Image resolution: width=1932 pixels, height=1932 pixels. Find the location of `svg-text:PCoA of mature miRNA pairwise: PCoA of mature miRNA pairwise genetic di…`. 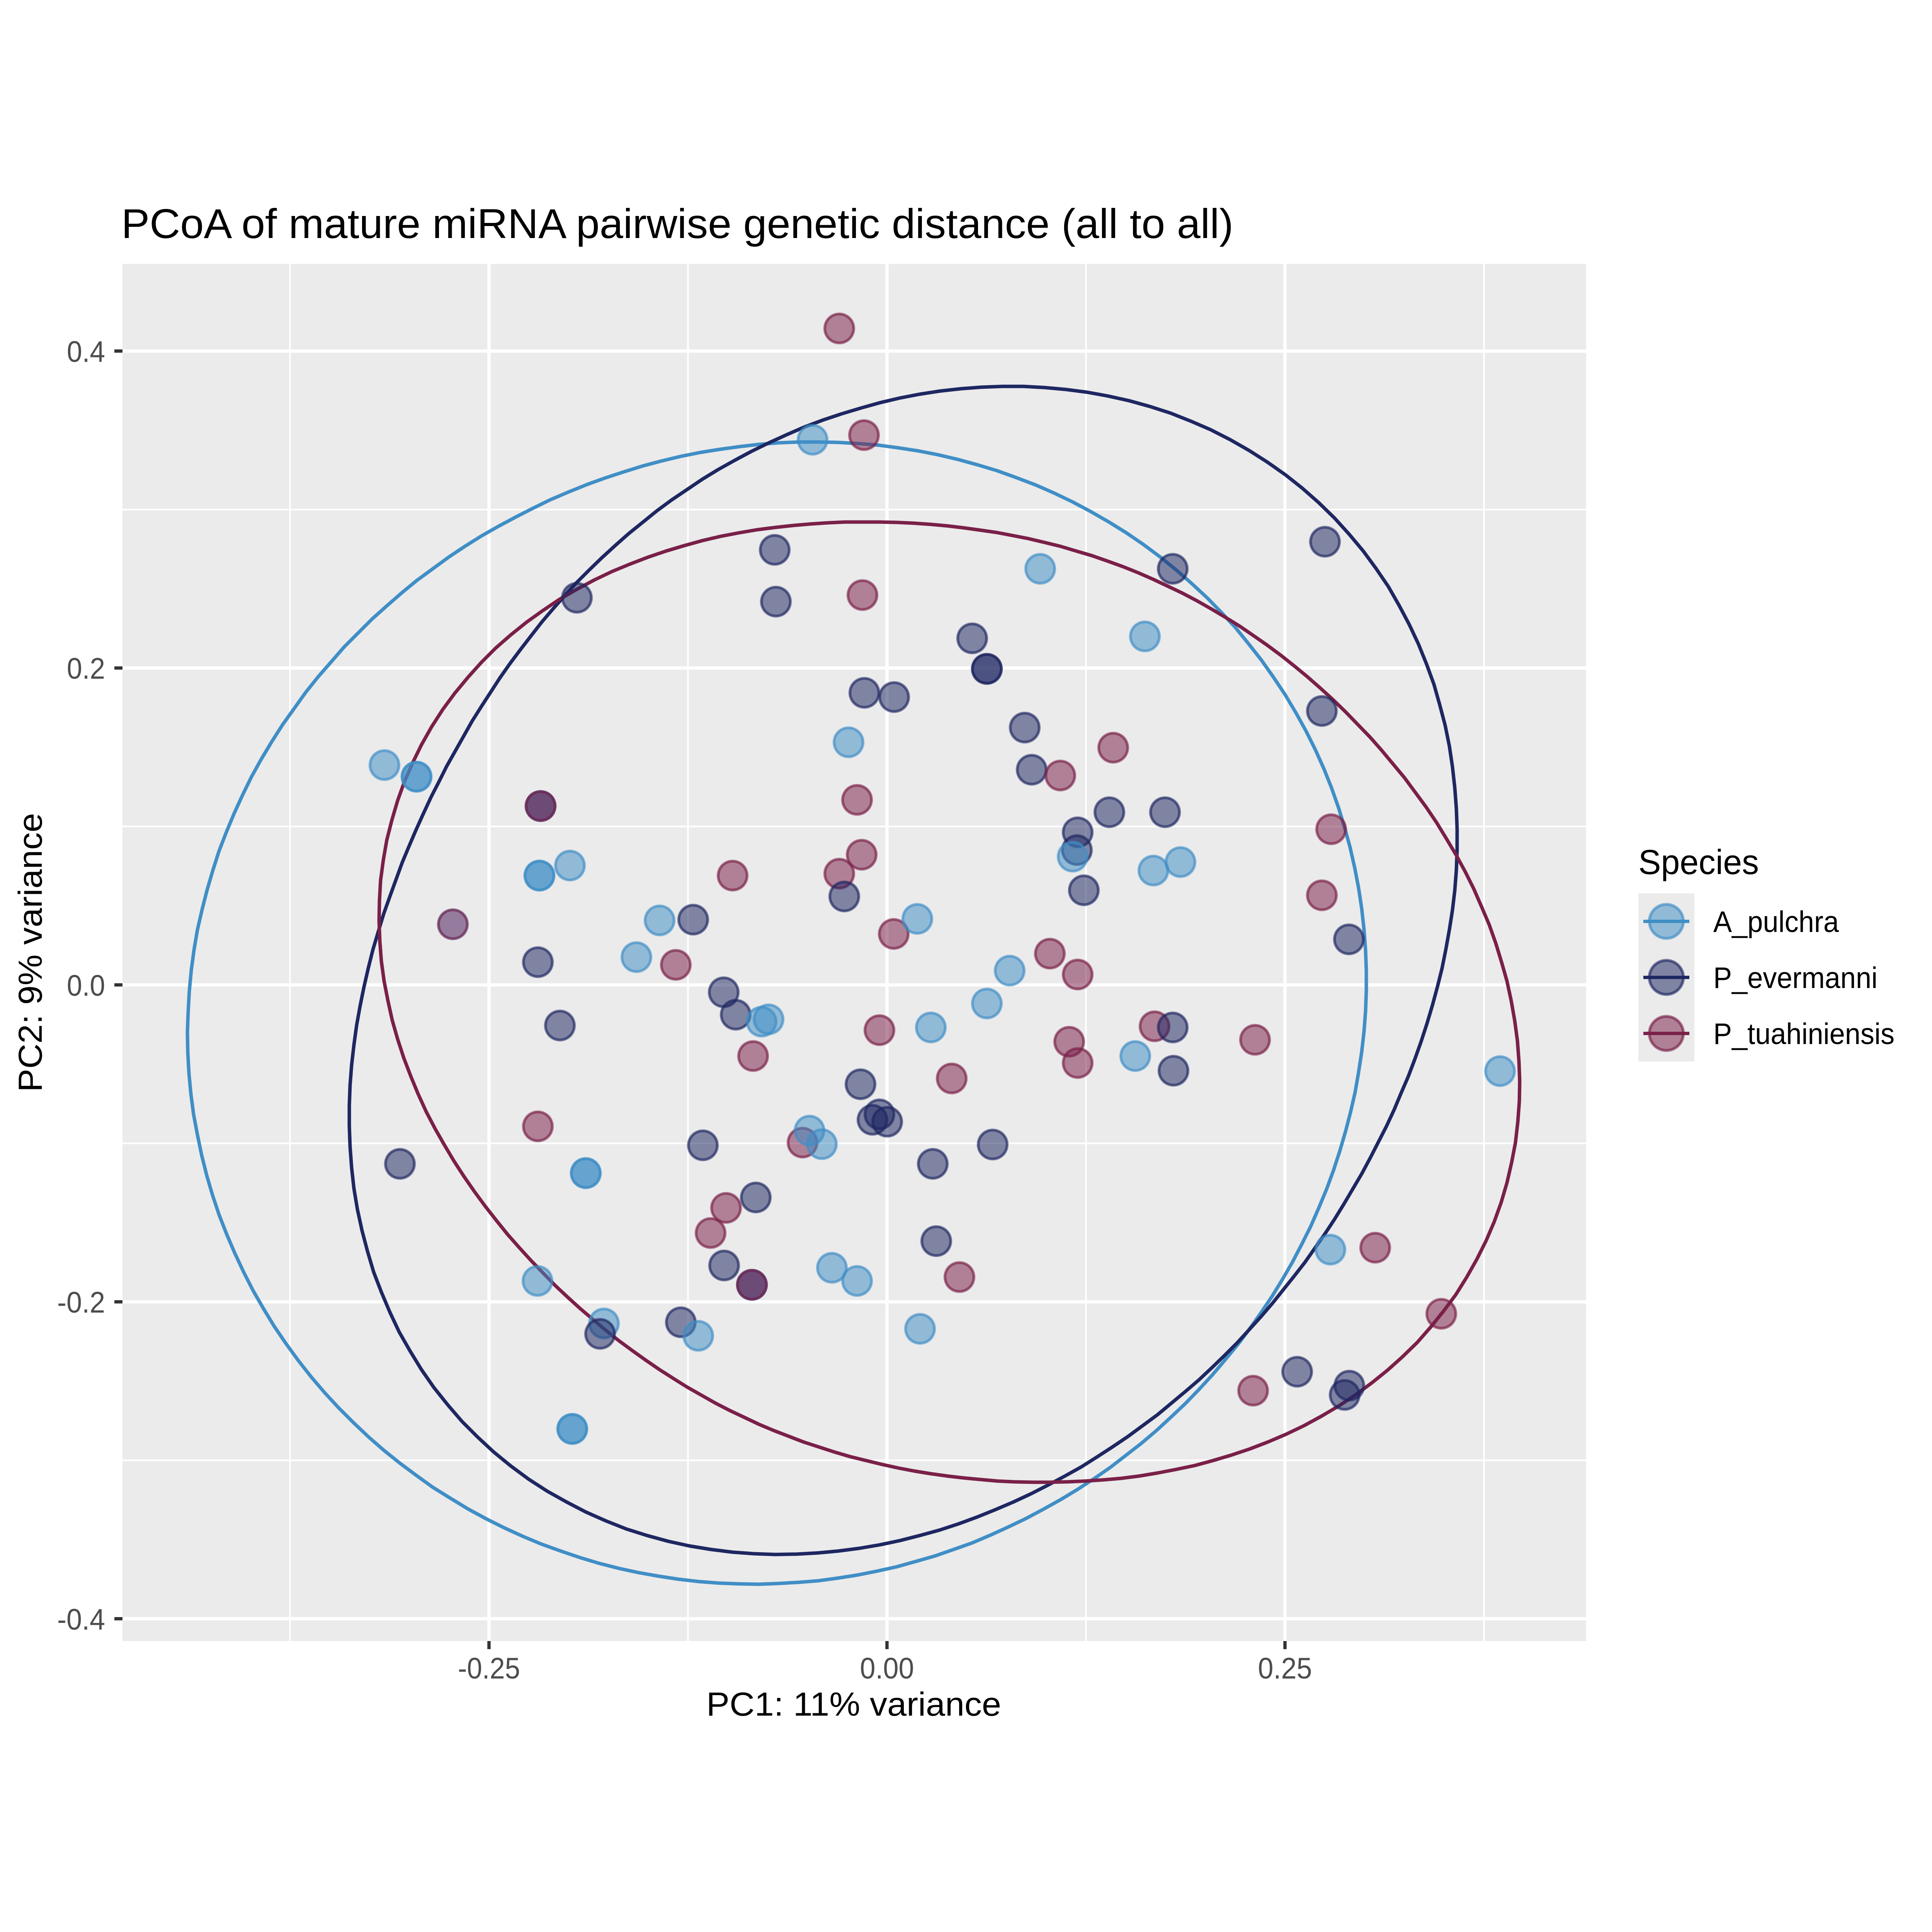

svg-text:PCoA of mature miRNA pairwise: PCoA of mature miRNA pairwise genetic di… is located at coordinates (677, 223).